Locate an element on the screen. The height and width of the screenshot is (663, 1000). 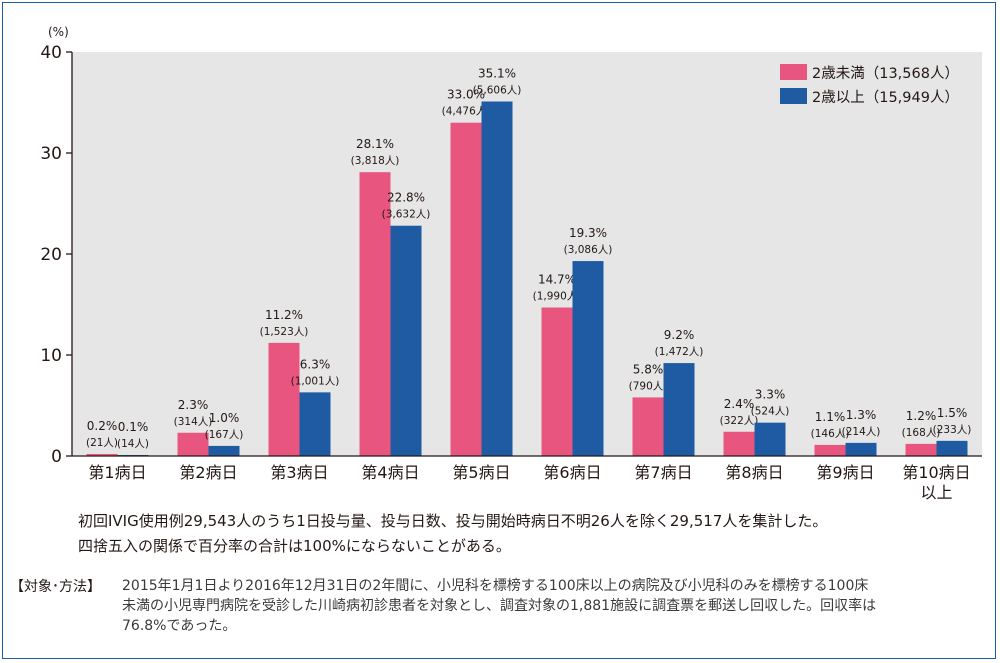
bar-count-label: (524人) is located at coordinates (770, 412).